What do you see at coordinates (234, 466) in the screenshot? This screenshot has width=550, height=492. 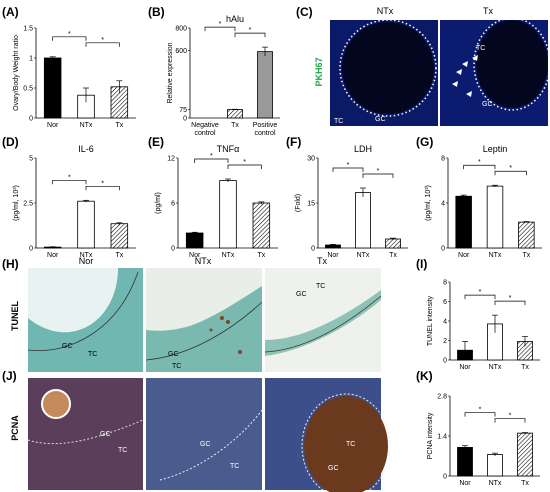 I see `pcna-label-tc-ntx: TC` at bounding box center [234, 466].